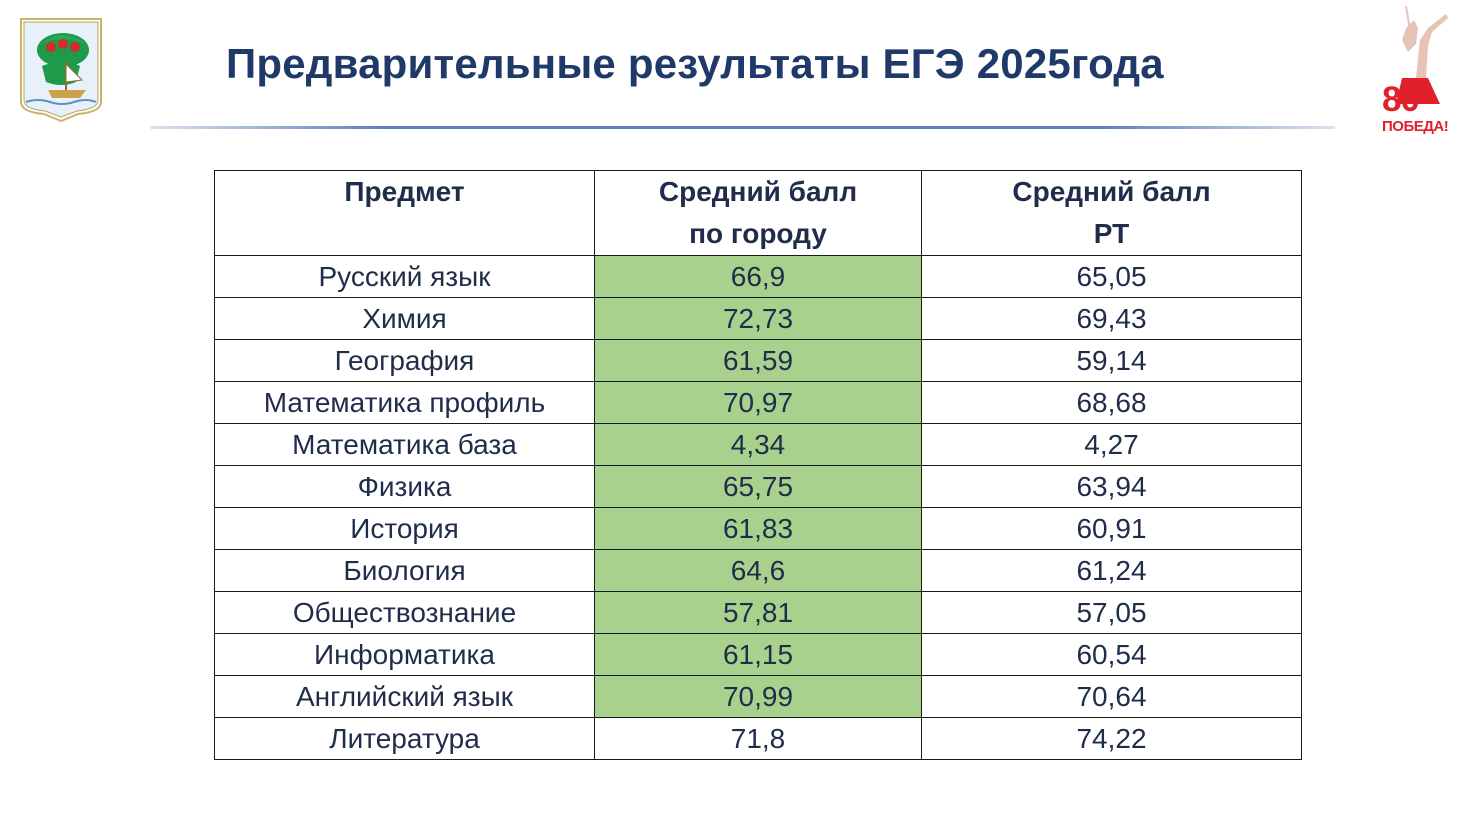 This screenshot has height=814, width=1469. I want to click on table-row: Английский язык 70,99 70,64, so click(758, 696).